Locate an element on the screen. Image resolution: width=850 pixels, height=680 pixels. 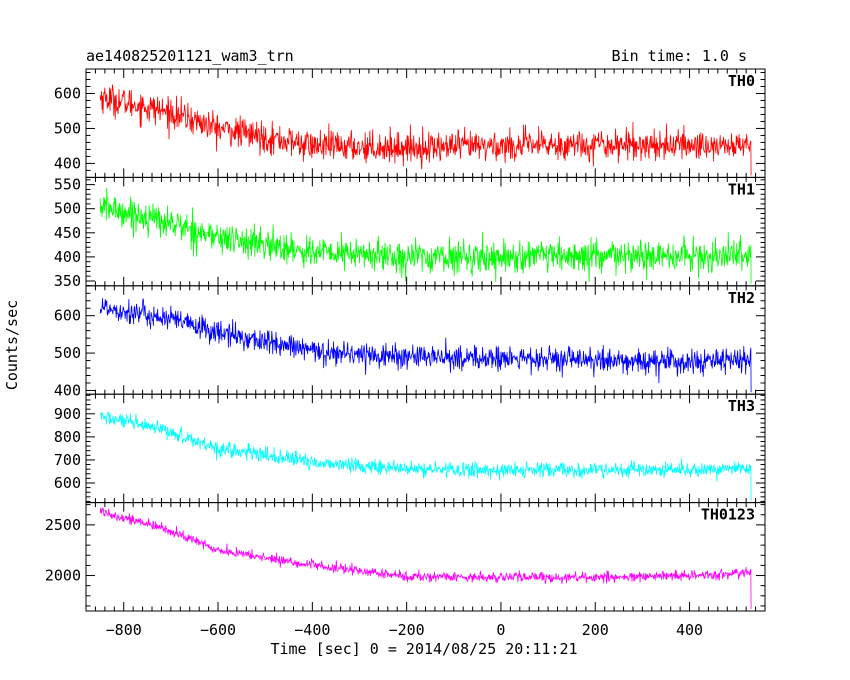
panel-th2: 400 500 600 TH2 is located at coordinates (410, 342).